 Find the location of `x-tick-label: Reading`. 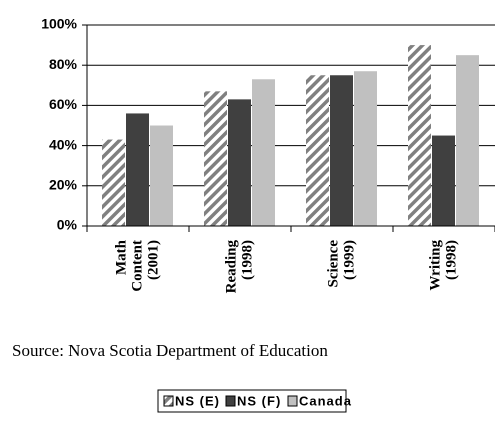

x-tick-label: Reading is located at coordinates (231, 267).